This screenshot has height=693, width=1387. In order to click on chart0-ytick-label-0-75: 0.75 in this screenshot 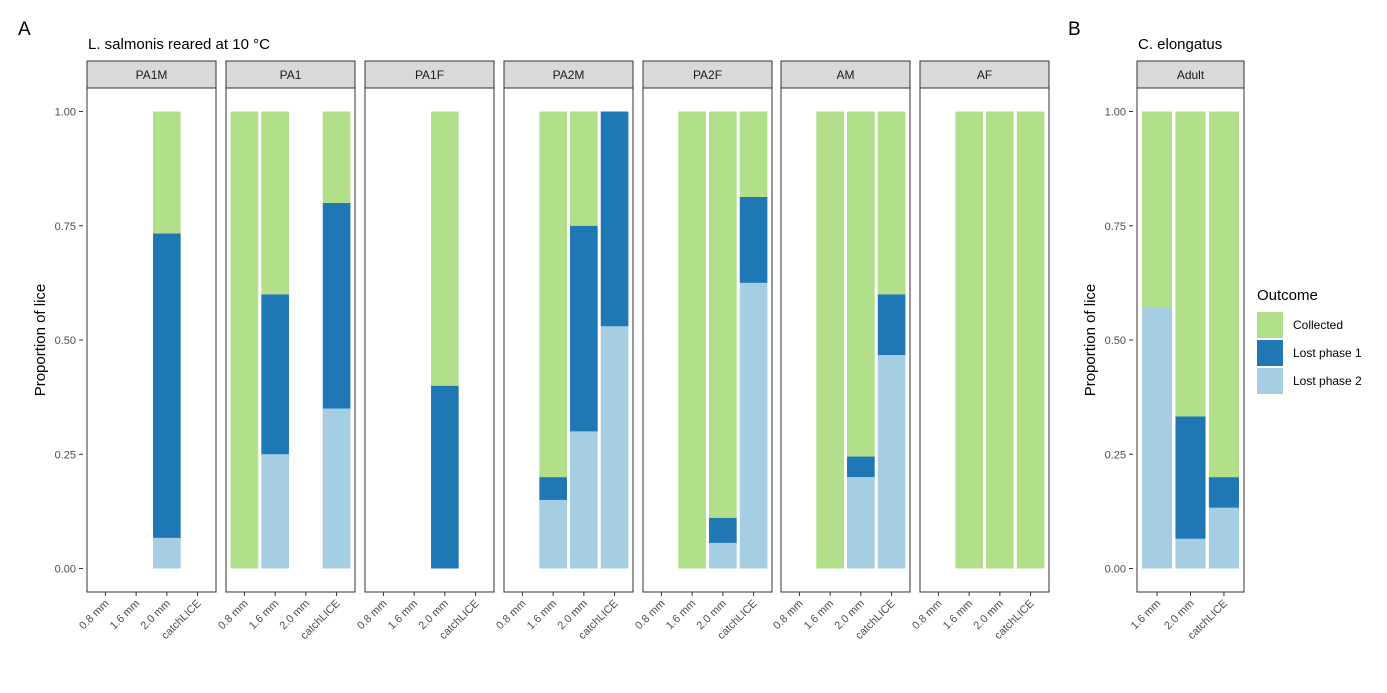, I will do `click(65, 227)`.